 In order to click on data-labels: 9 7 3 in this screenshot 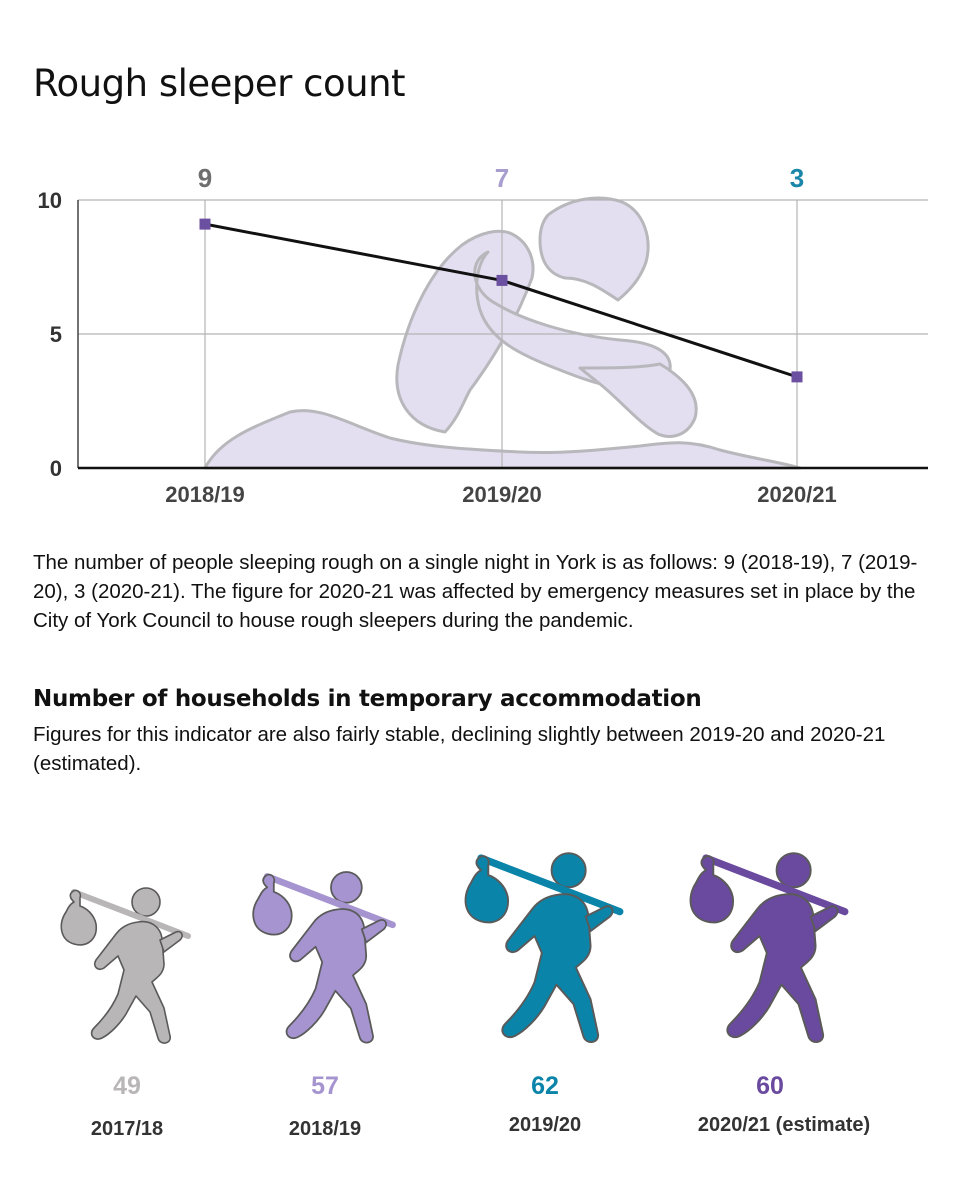, I will do `click(501, 178)`.